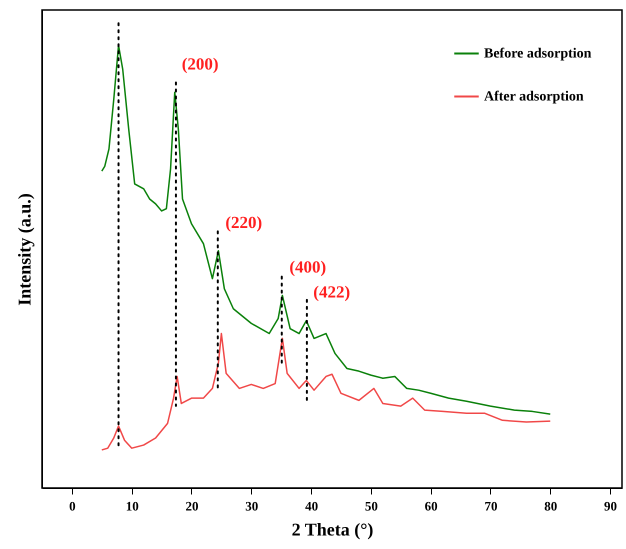  What do you see at coordinates (24, 249) in the screenshot?
I see `y-axis-title: Intensity (a.u.)` at bounding box center [24, 249].